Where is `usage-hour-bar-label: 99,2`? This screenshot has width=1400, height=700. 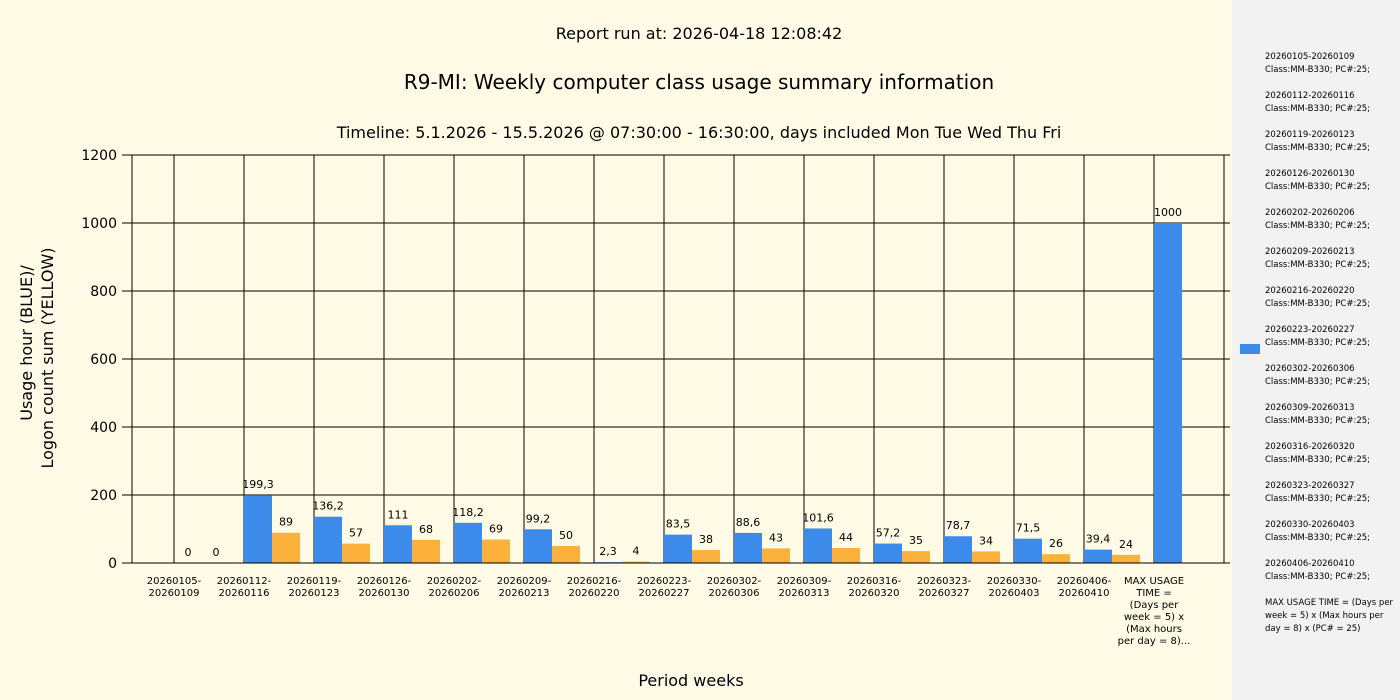 usage-hour-bar-label: 99,2 is located at coordinates (538, 518).